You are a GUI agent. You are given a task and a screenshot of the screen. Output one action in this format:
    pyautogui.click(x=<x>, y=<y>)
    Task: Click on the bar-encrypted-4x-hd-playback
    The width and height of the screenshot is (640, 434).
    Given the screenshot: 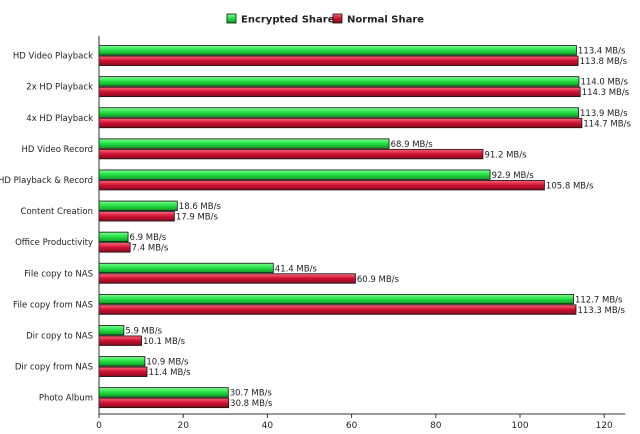 What is the action you would take?
    pyautogui.click(x=338, y=112)
    